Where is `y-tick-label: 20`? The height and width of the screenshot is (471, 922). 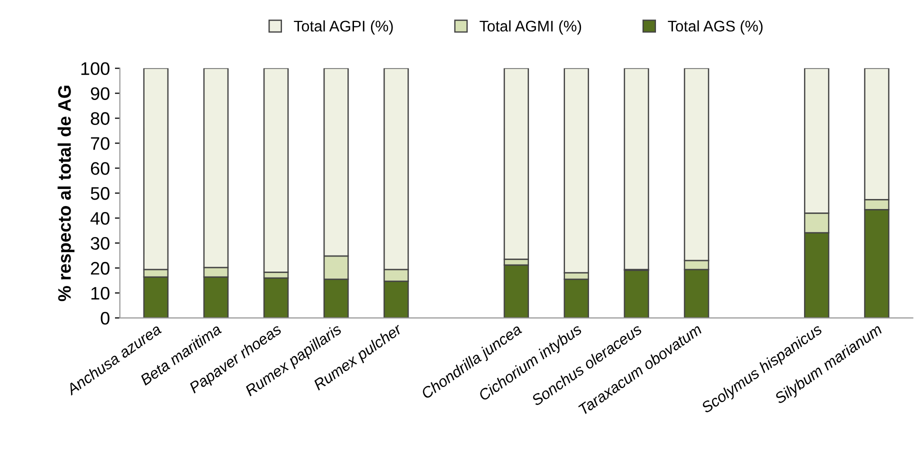 y-tick-label: 20 is located at coordinates (100, 268).